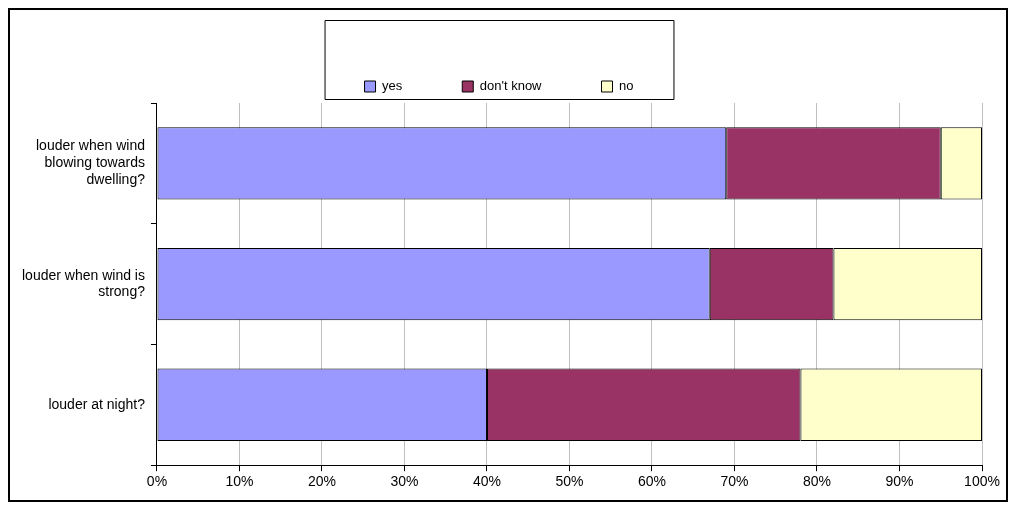 Image resolution: width=1024 pixels, height=513 pixels. Describe the element at coordinates (817, 481) in the screenshot. I see `x-tick-label: 80%` at that location.